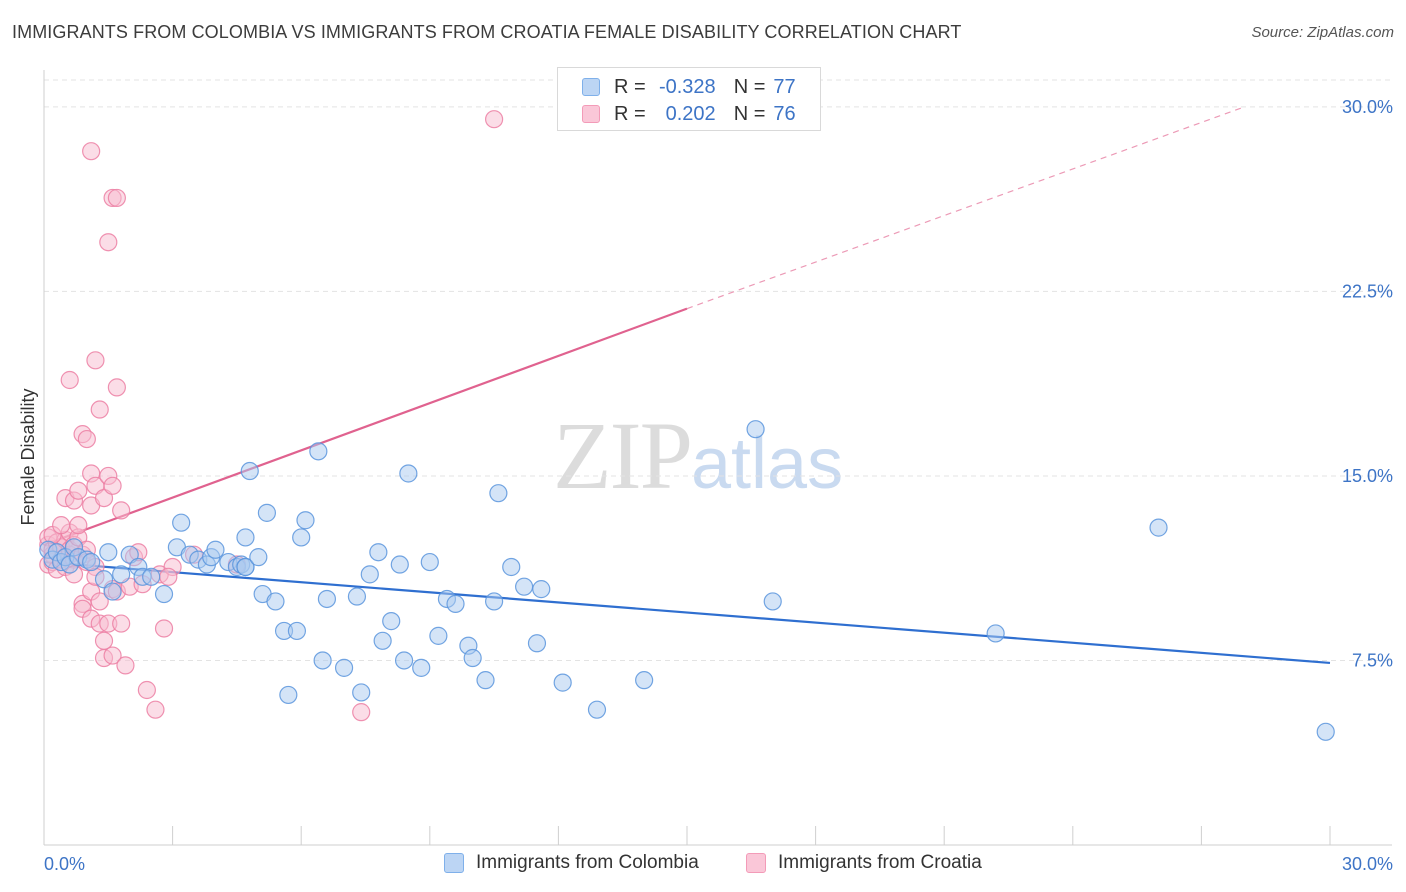 This screenshot has width=1406, height=892. I want to click on watermark-zip: ZIP, so click(623, 455).